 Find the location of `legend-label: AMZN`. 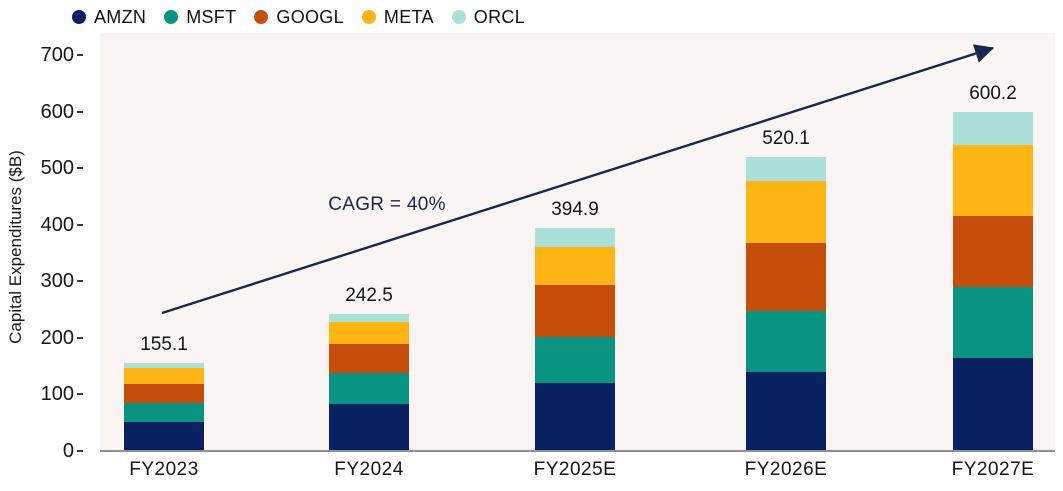

legend-label: AMZN is located at coordinates (120, 16).